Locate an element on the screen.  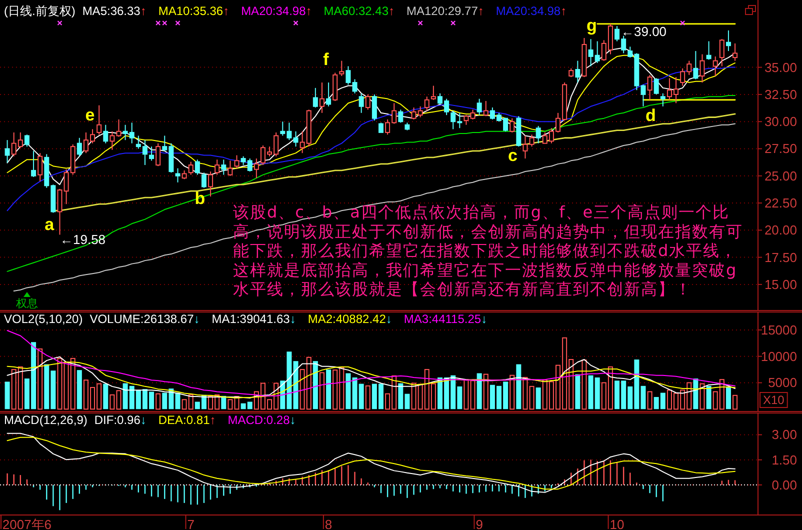
text: MA60:32.43↑ is located at coordinates (359, 11).